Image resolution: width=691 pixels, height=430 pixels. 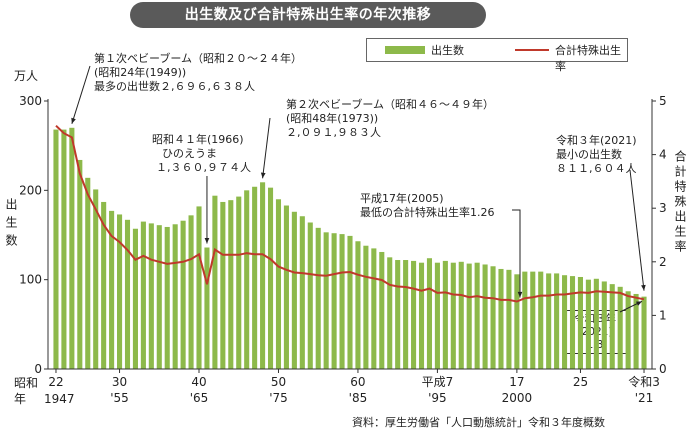 What do you see at coordinates (478, 422) in the screenshot?
I see `source-note: 資料：厚生労働省「人口動態統計」令和３年度概数` at bounding box center [478, 422].